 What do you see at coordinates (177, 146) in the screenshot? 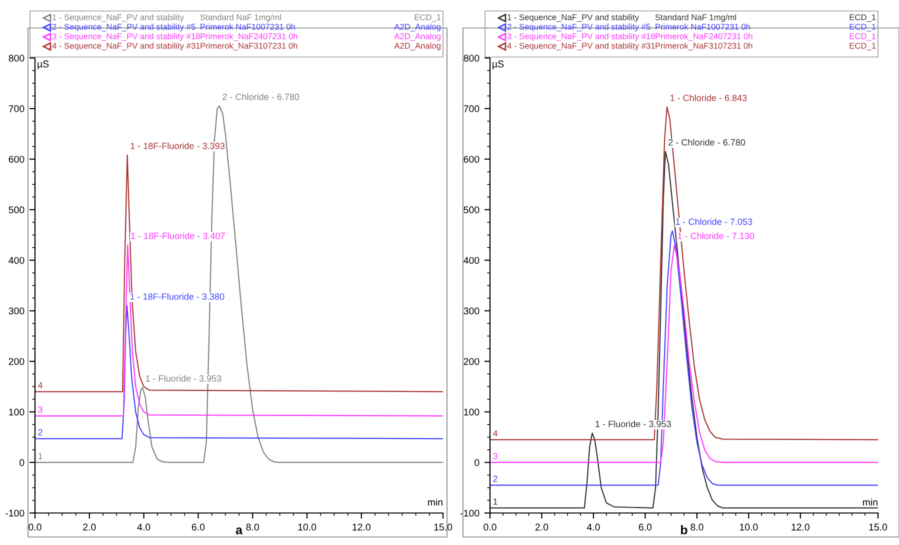
I see `annotation: 1 - 18F-Fluoride - 3.393` at bounding box center [177, 146].